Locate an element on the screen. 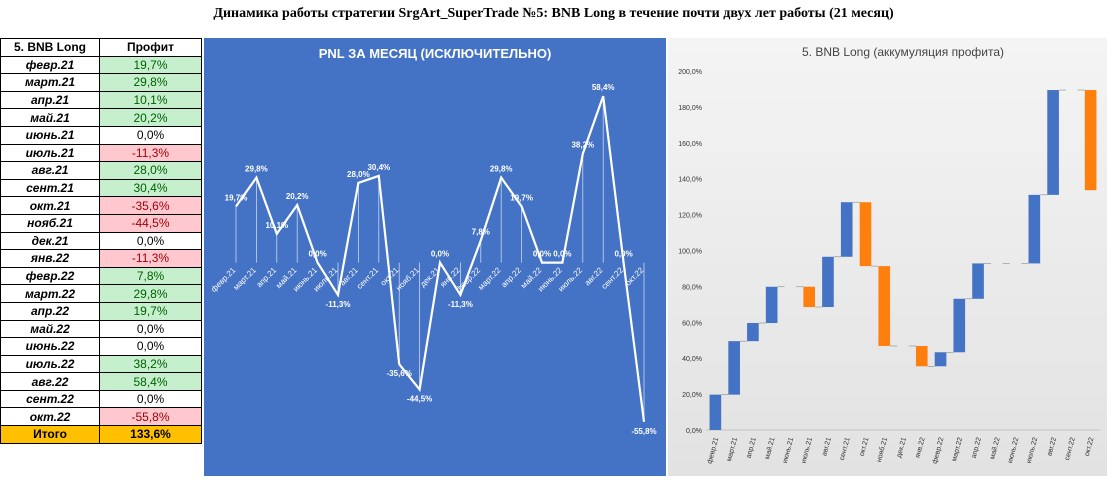 This screenshot has height=481, width=1107. y-tick-label: 20,0% is located at coordinates (692, 395).